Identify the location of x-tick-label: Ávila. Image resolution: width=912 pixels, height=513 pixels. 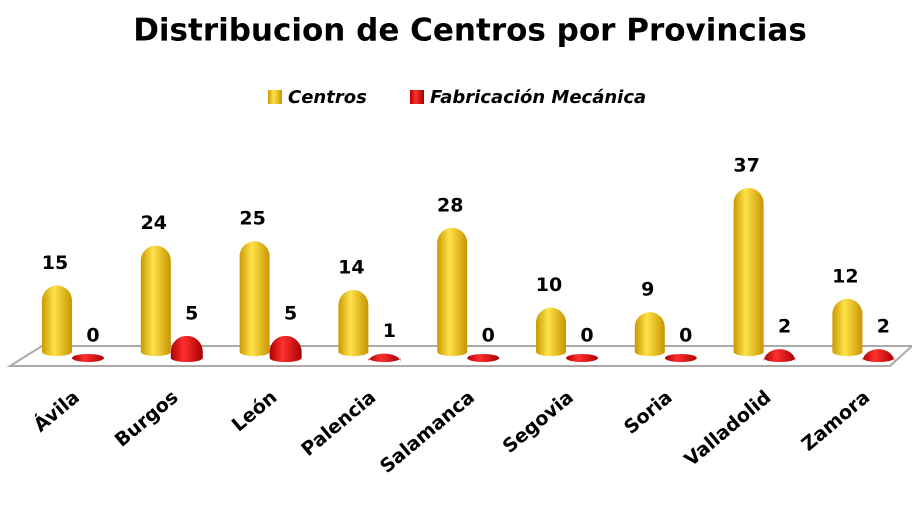
(56, 410).